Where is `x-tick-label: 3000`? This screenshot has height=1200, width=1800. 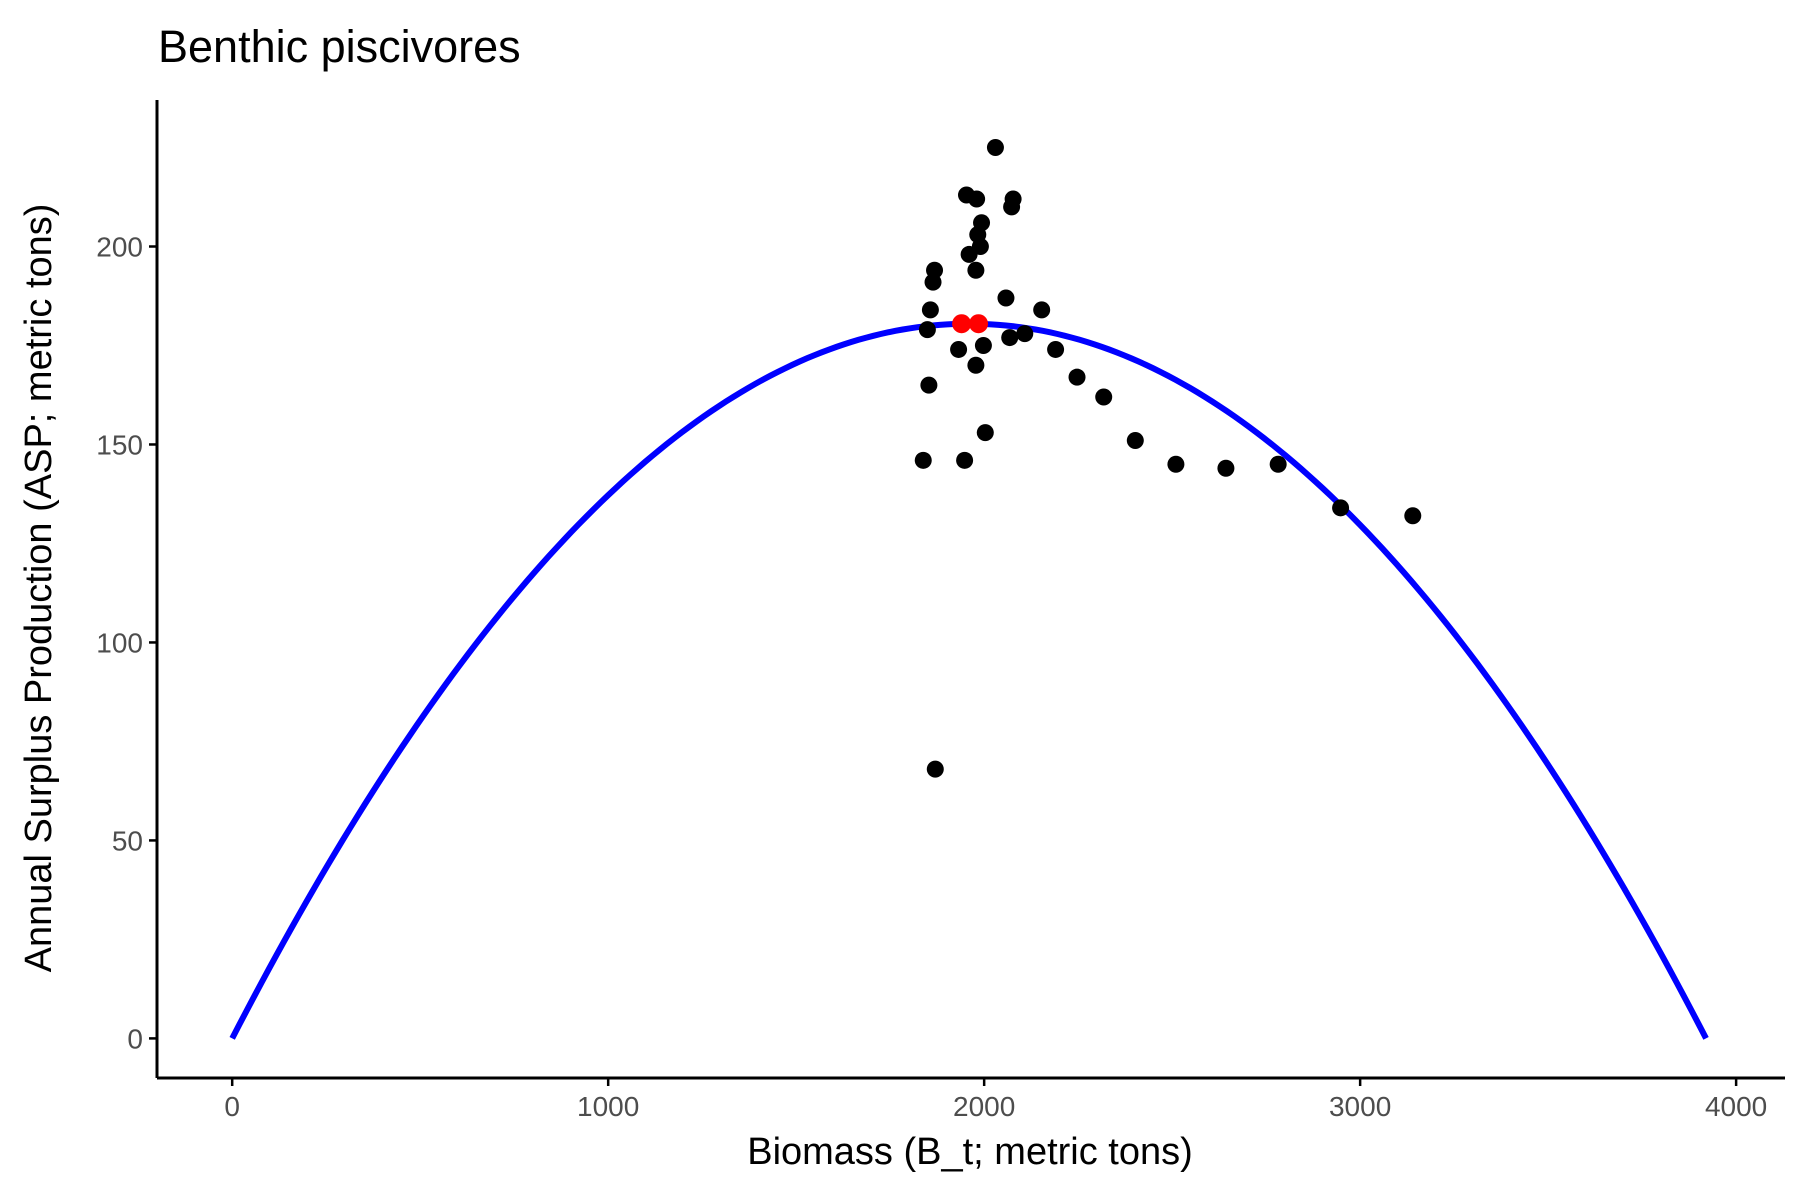
x-tick-label: 3000 is located at coordinates (1360, 1106).